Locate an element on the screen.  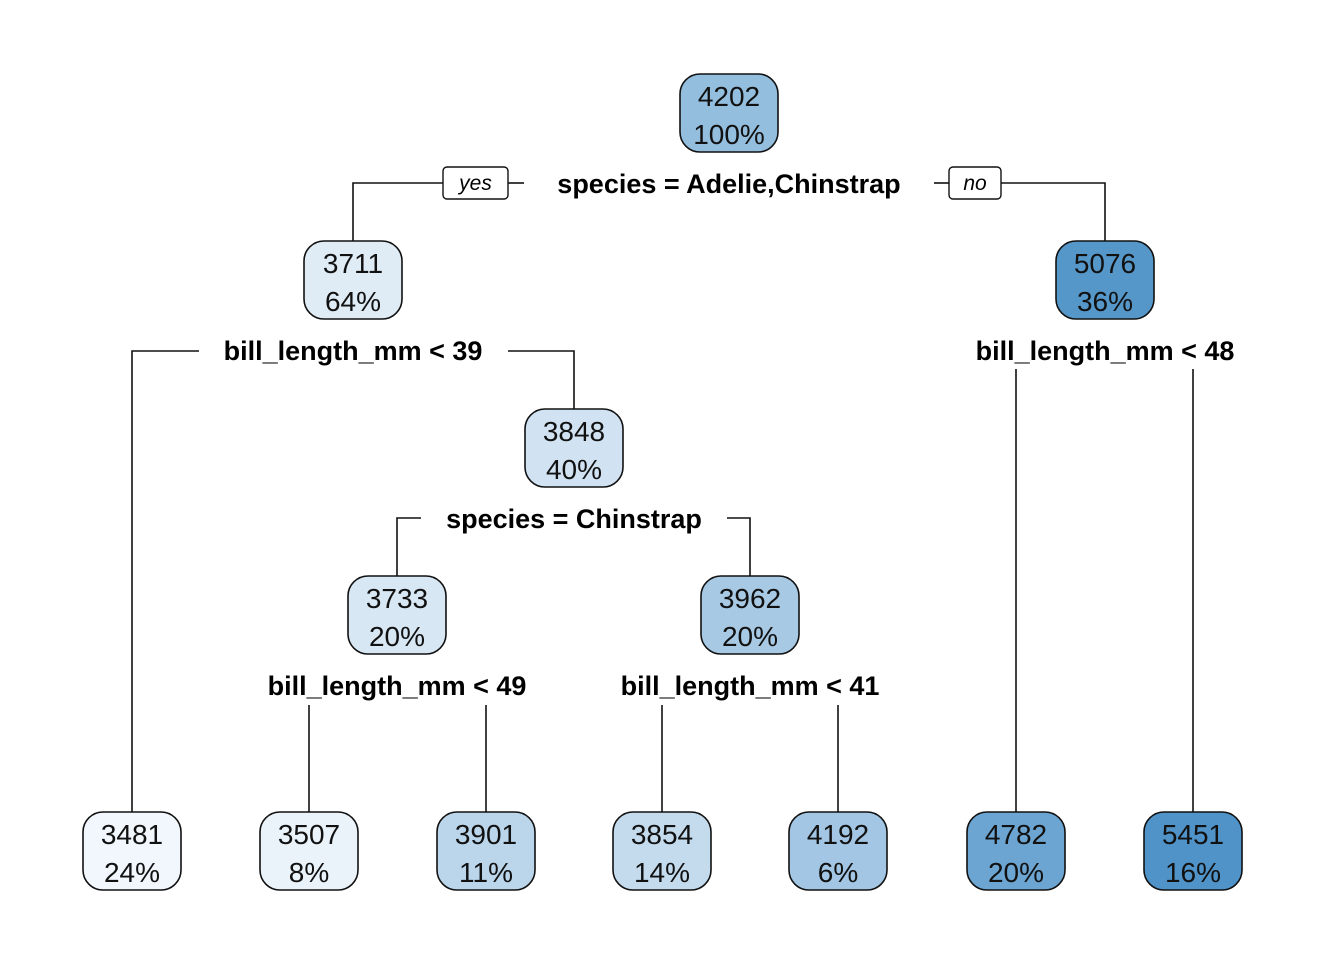
node-percent: 64% is located at coordinates (353, 301).